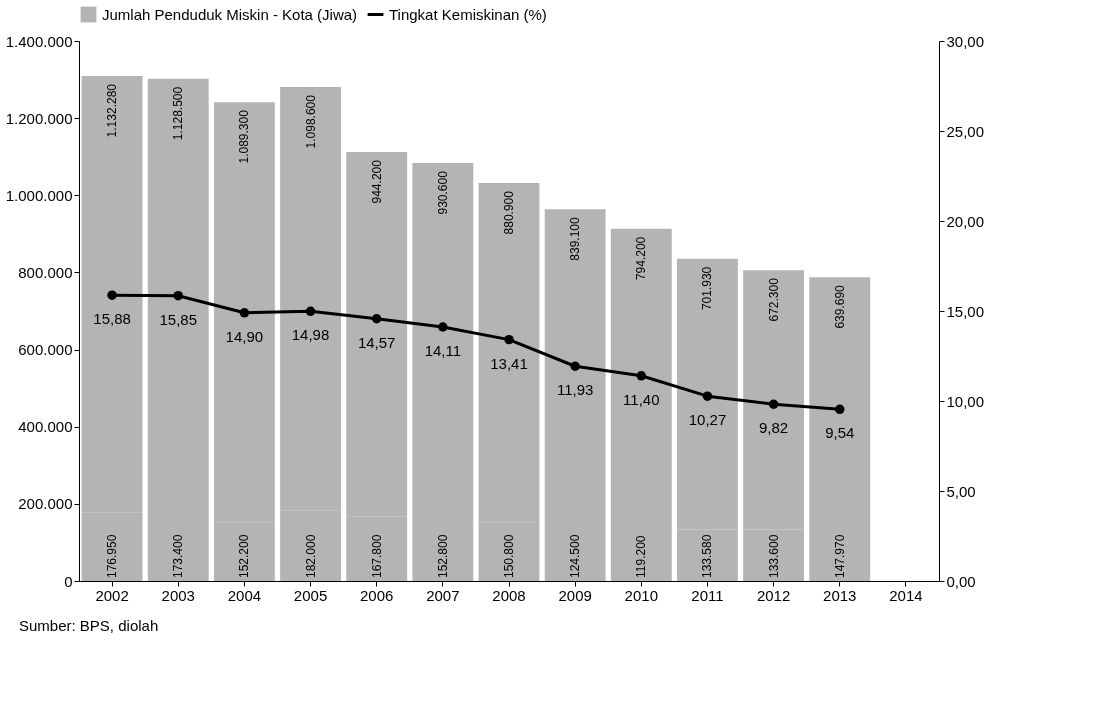 The width and height of the screenshot is (1104, 714). What do you see at coordinates (575, 239) in the screenshot?
I see `data-label: 839.100` at bounding box center [575, 239].